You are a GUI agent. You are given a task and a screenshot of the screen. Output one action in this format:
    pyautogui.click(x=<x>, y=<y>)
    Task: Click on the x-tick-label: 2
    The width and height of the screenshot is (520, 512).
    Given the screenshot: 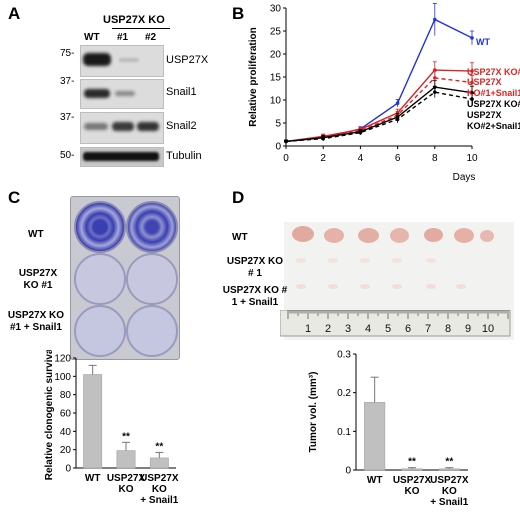 What is the action you would take?
    pyautogui.click(x=323, y=158)
    